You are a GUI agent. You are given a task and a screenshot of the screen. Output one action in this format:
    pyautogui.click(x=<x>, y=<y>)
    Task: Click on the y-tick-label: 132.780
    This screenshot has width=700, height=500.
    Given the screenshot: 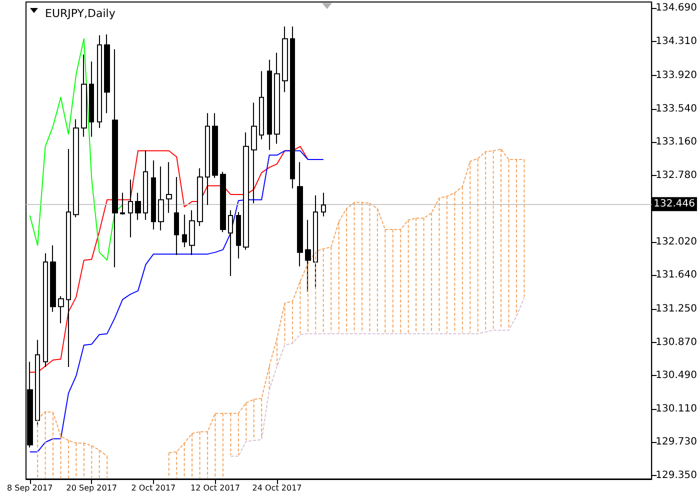 What is the action you would take?
    pyautogui.click(x=677, y=175)
    